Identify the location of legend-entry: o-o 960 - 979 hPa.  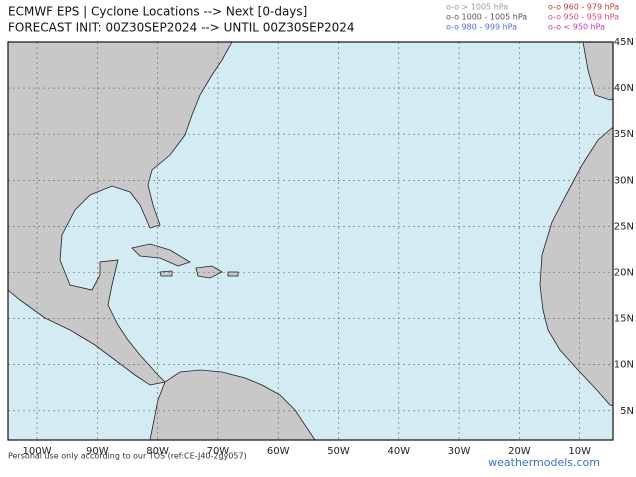
(583, 7).